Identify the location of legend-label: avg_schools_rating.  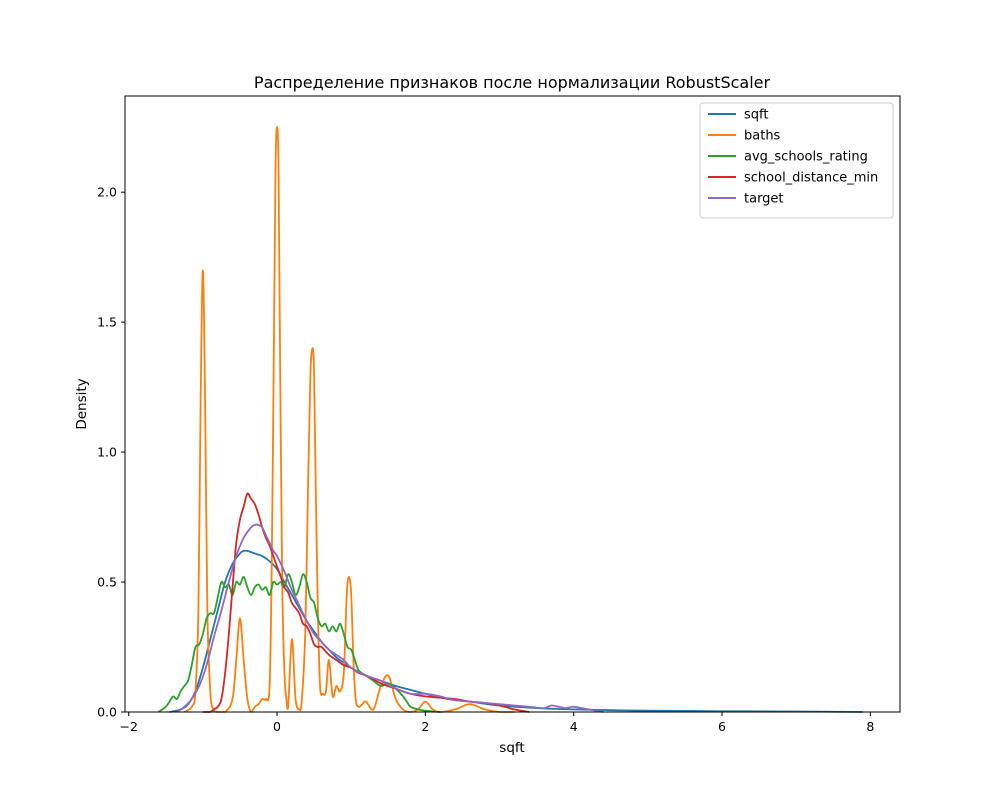
(806, 157).